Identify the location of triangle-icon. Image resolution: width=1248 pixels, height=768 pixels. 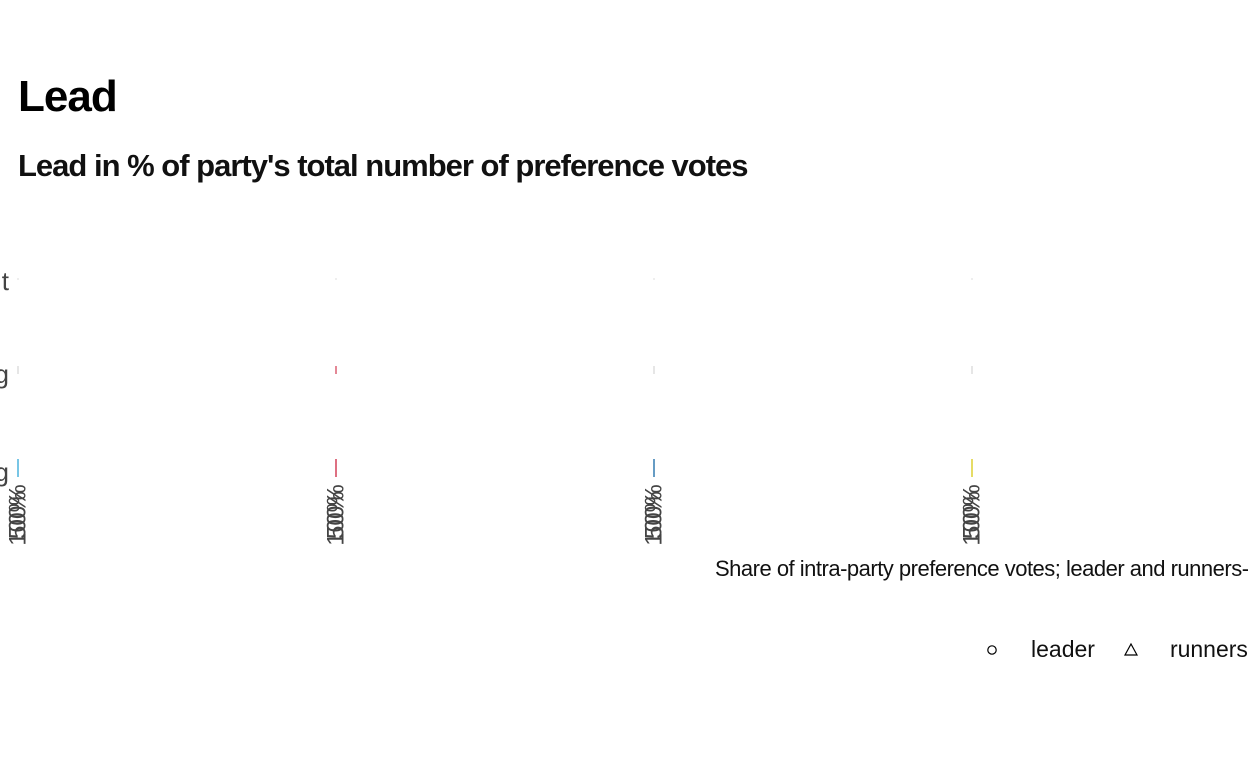
(1131, 650).